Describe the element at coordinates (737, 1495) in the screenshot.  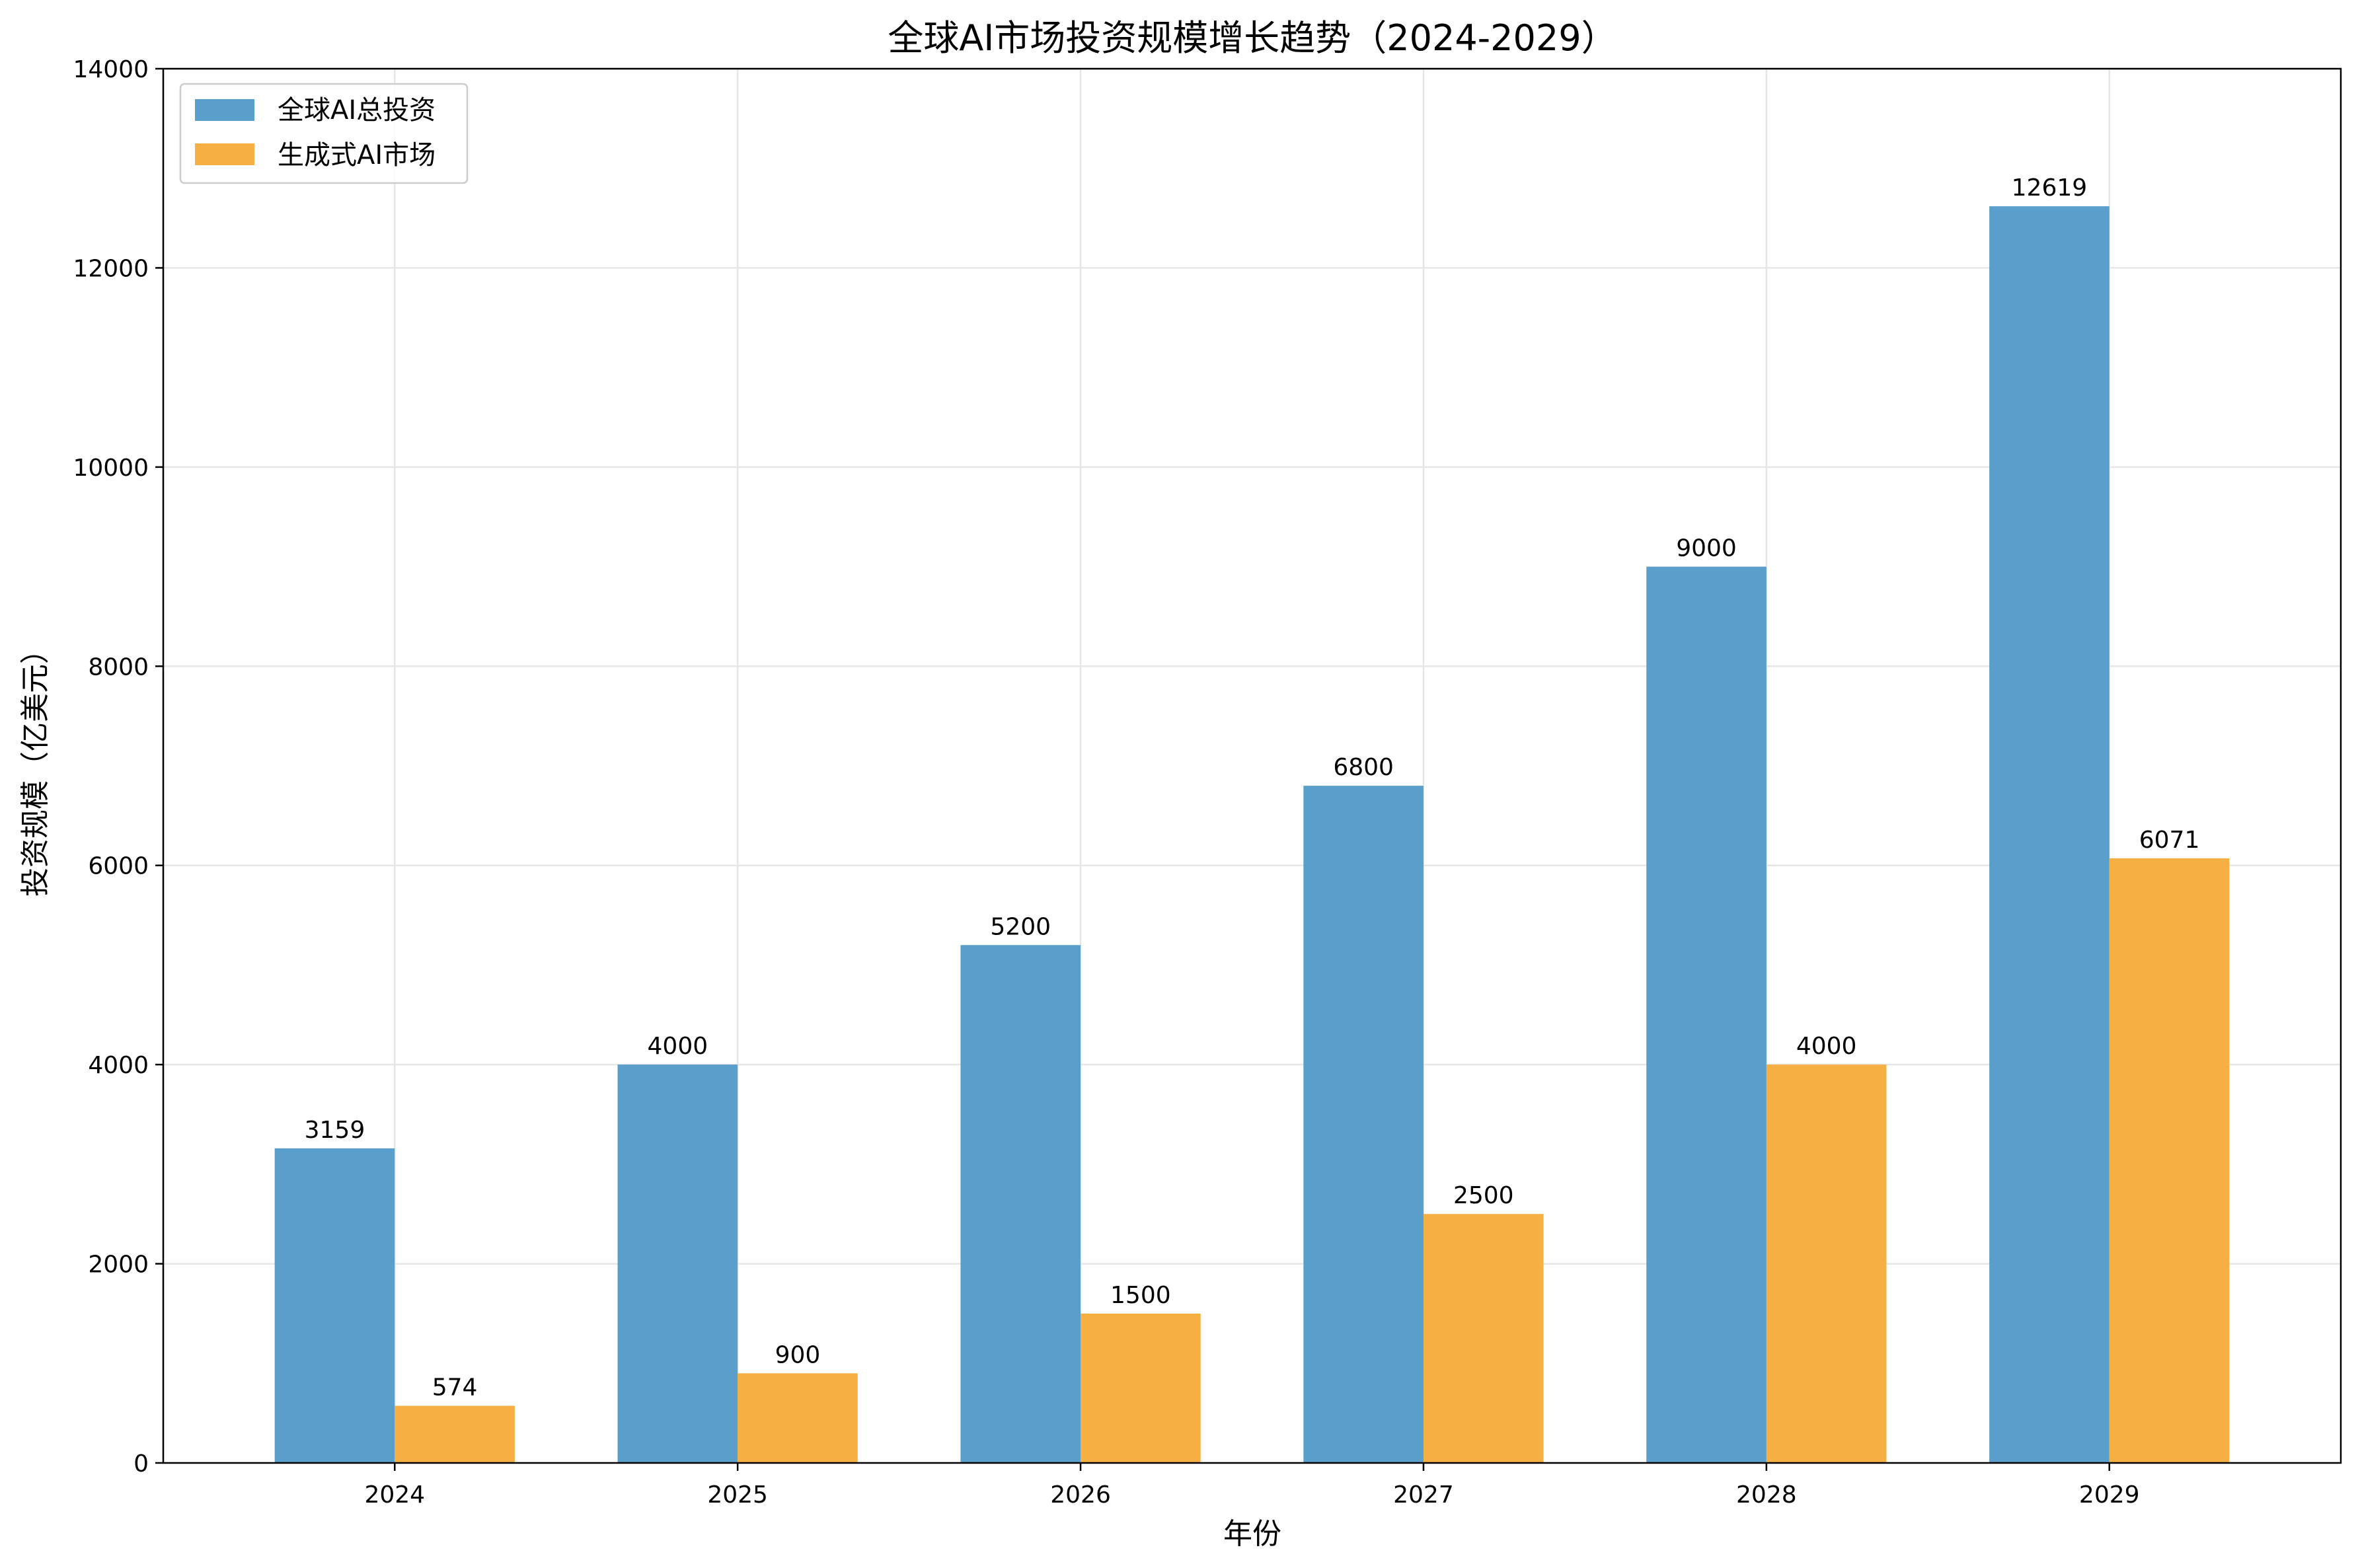
I see `x-tick-label: 2025` at that location.